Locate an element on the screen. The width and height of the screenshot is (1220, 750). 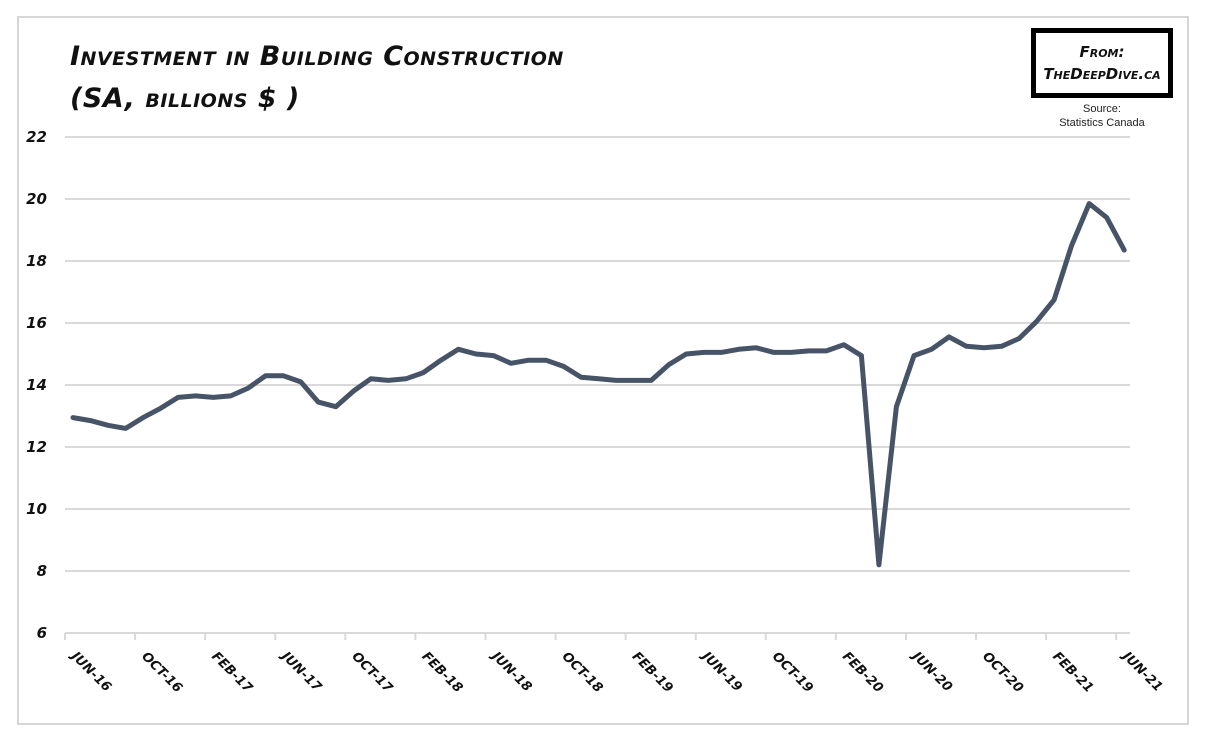
y-axis: 6 8 10 12 14 16 18 20 22 is located at coordinates (36, 385).